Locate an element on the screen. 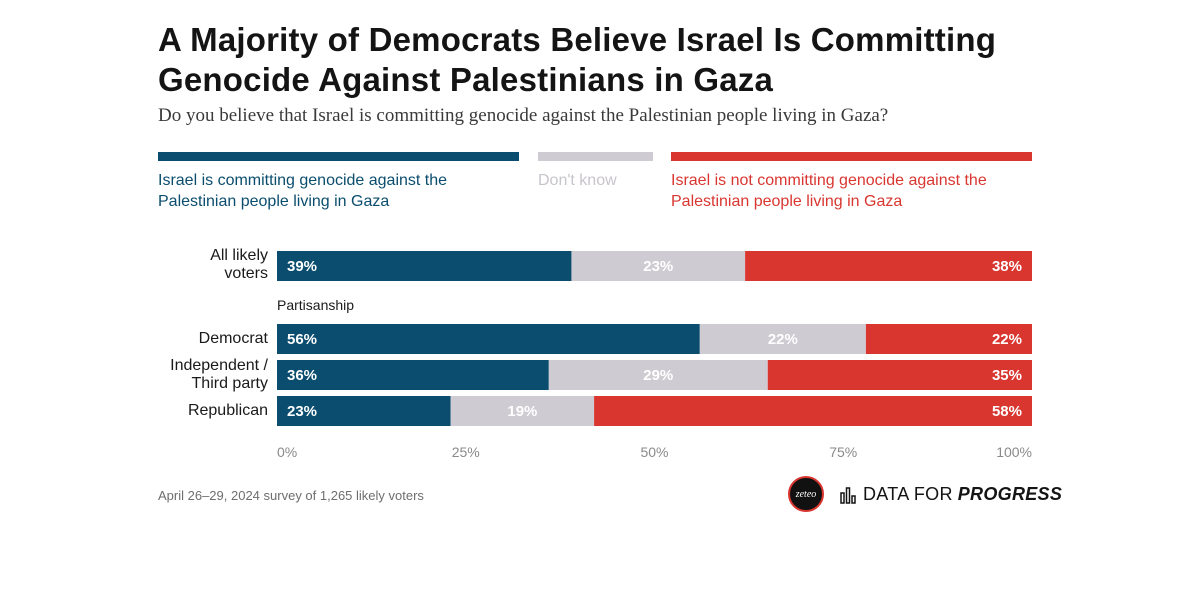 This screenshot has height=600, width=1200. value-label-democrat-not-committing: 22% is located at coordinates (1007, 339).